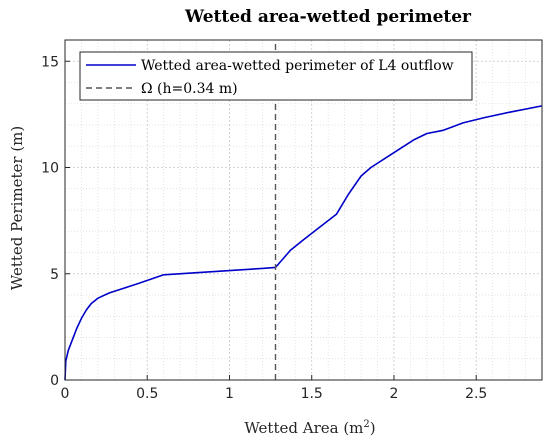  What do you see at coordinates (328, 17) in the screenshot?
I see `chart-title: Wetted area-wetted perimeter` at bounding box center [328, 17].